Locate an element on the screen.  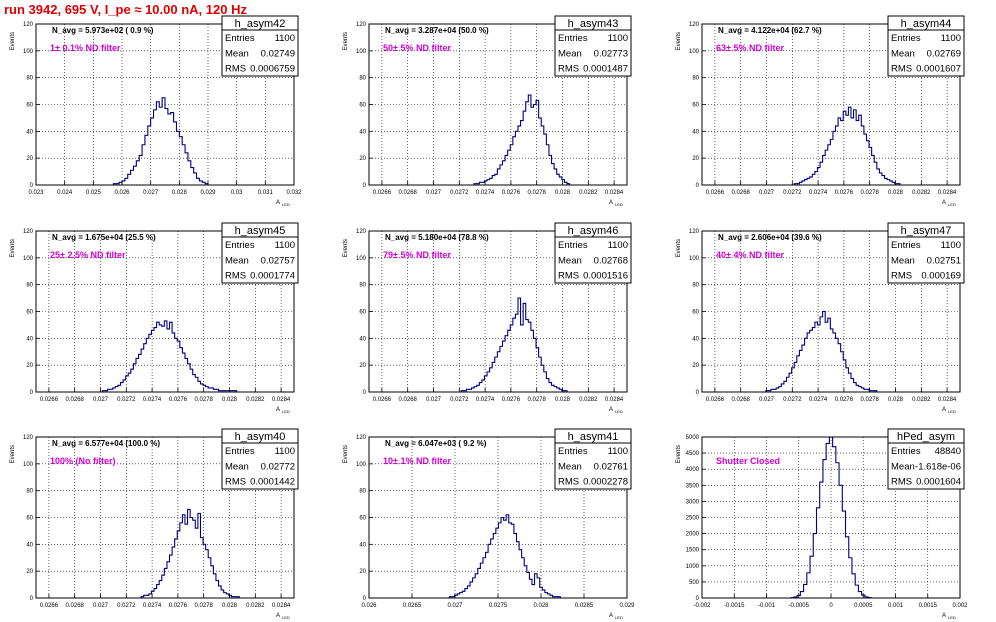
y-tick-label: 4000 is located at coordinates (693, 470).